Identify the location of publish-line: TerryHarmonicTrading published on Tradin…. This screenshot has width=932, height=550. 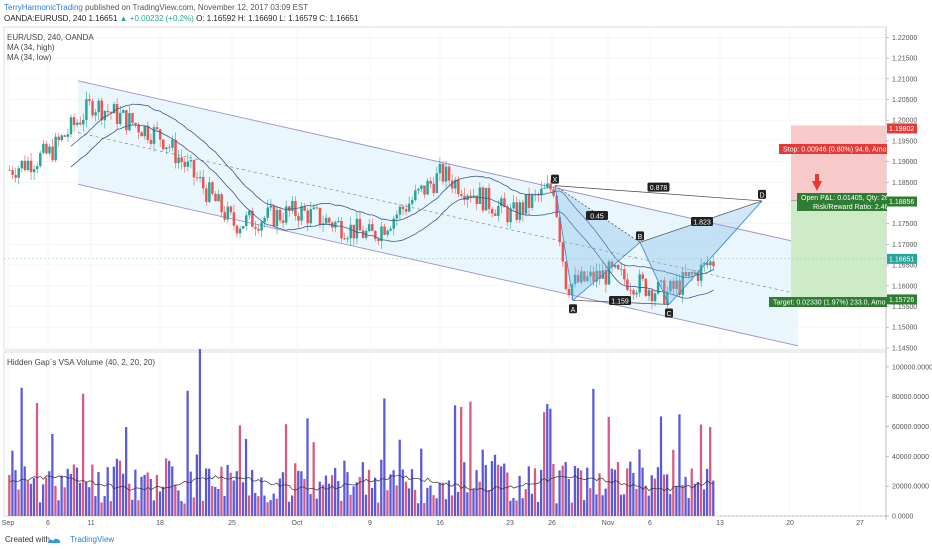
(156, 7).